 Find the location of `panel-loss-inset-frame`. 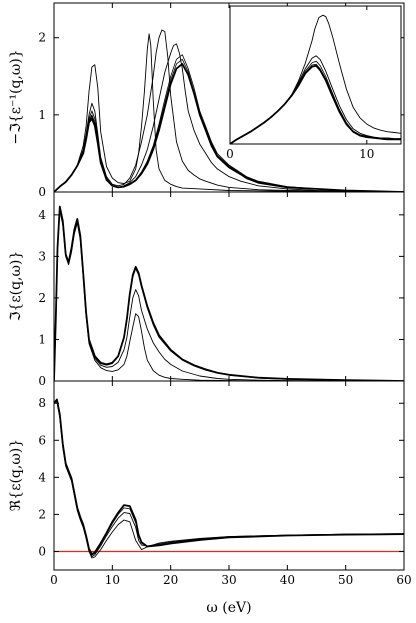

panel-loss-inset-frame is located at coordinates (315, 75).